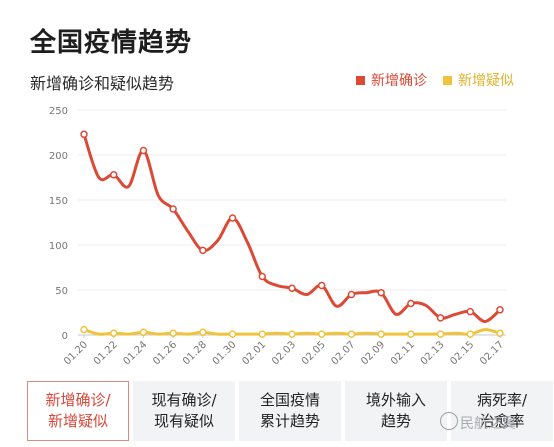 The height and width of the screenshot is (447, 554). I want to click on tab-cumulative-trend: 全国疫情 累计趋势, so click(290, 411).